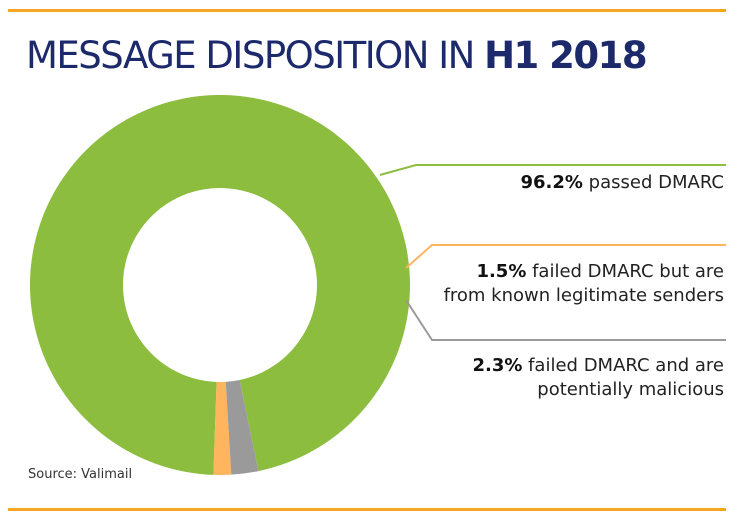 The width and height of the screenshot is (742, 523). Describe the element at coordinates (583, 295) in the screenshot. I see `label-text-line2: from known legitimate senders` at that location.